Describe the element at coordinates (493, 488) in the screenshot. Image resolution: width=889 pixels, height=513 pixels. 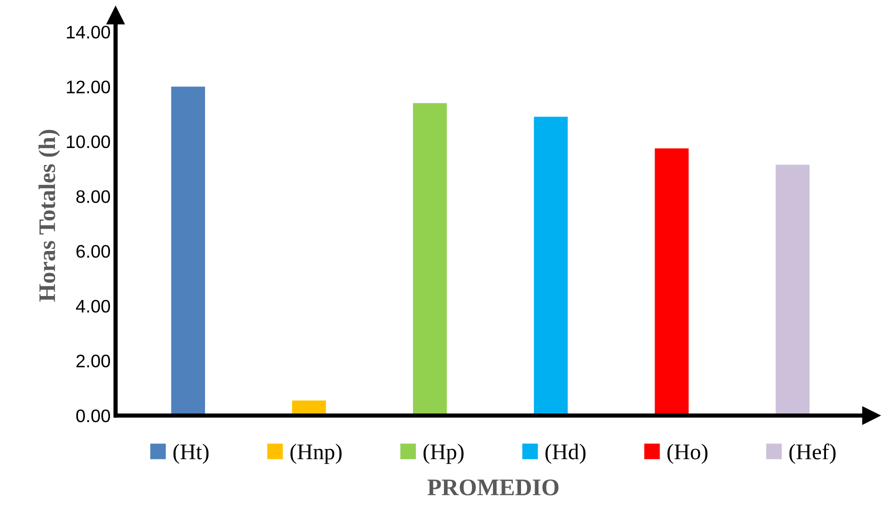
I see `x-axis-title: PROMEDIO` at that location.